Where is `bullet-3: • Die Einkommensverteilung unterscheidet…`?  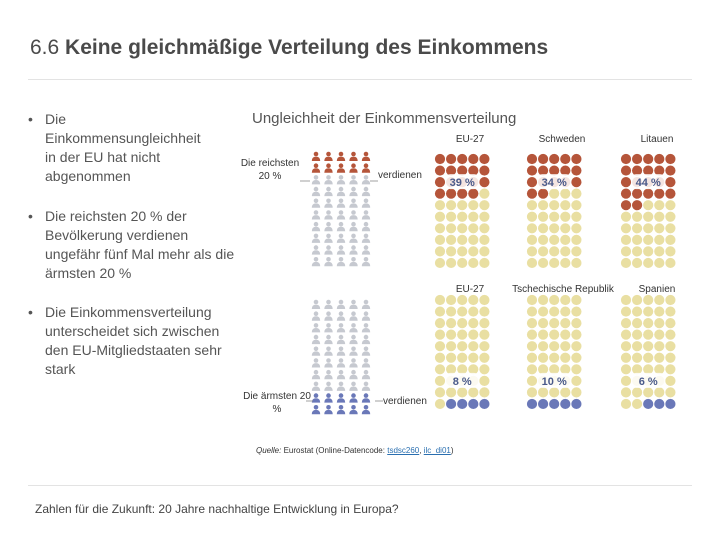
bullet-3: • Die Einkommensverteilung unterscheidet… is located at coordinates (133, 341).